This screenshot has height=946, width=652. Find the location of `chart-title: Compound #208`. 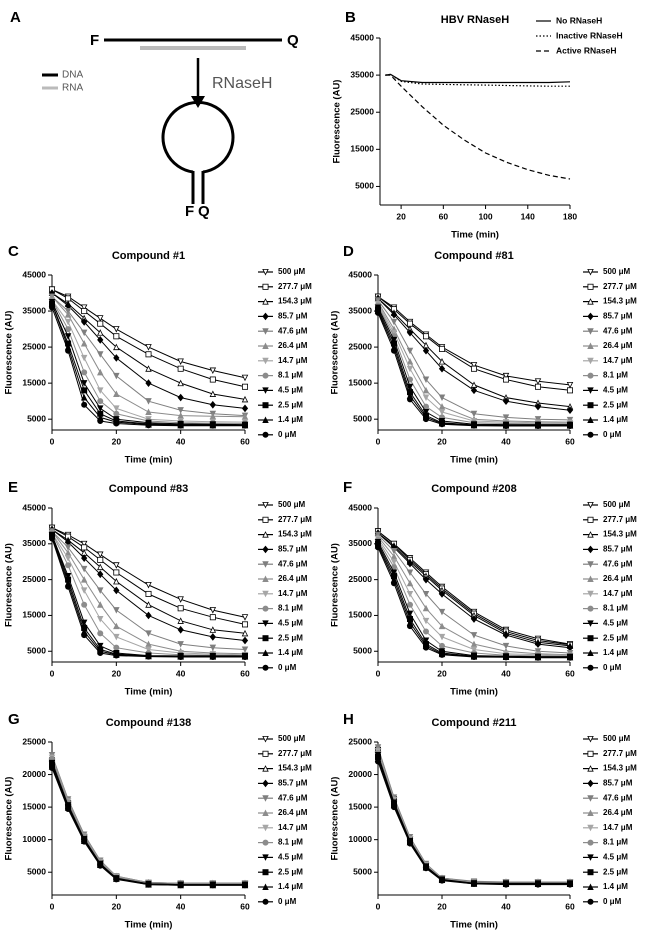

chart-title: Compound #208 is located at coordinates (474, 489).